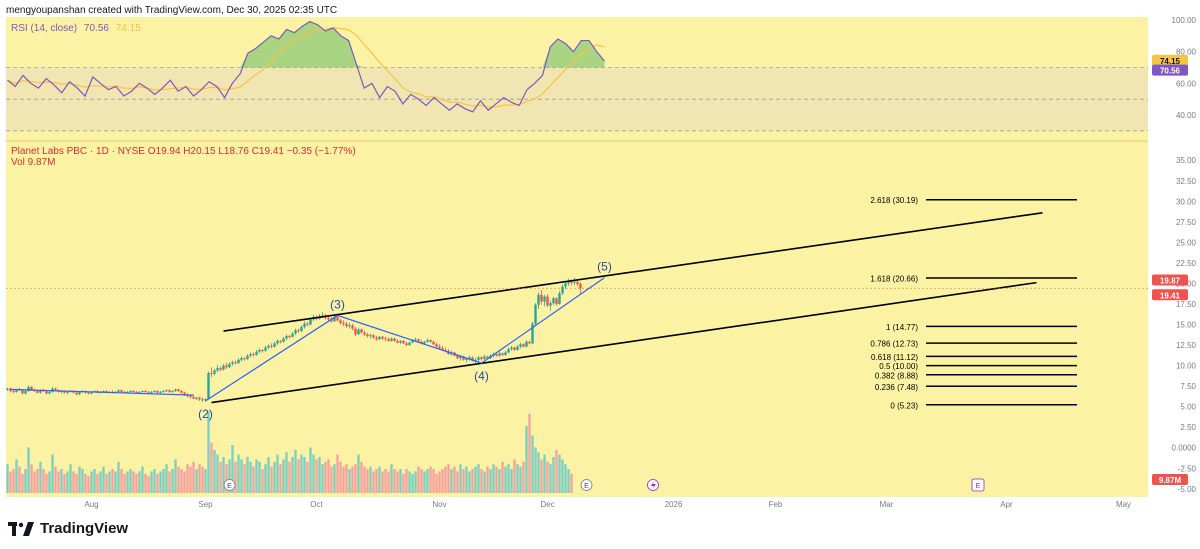 Image resolution: width=1200 pixels, height=549 pixels. I want to click on price-tick-label: 5.00, so click(1188, 407).